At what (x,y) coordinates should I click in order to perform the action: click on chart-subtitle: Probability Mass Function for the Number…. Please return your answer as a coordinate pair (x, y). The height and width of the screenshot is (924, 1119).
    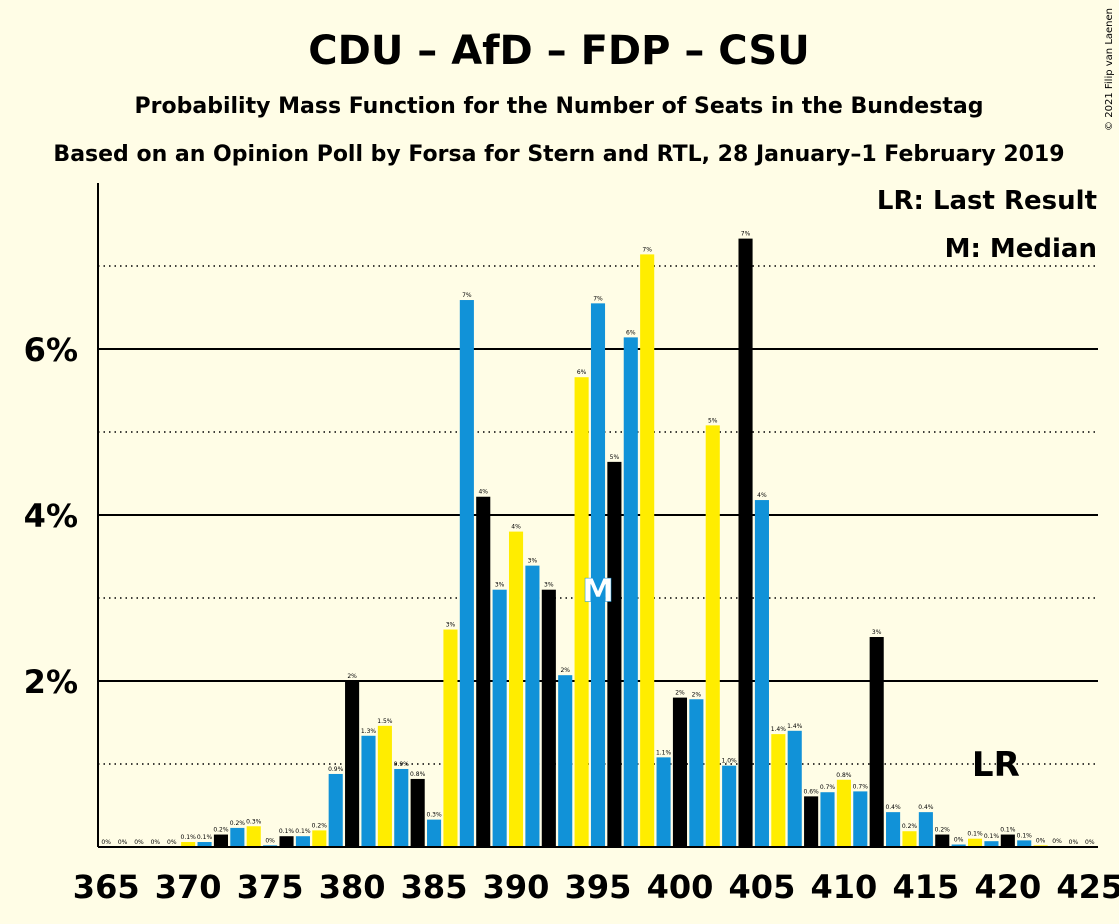
    Looking at the image, I should click on (559, 106).